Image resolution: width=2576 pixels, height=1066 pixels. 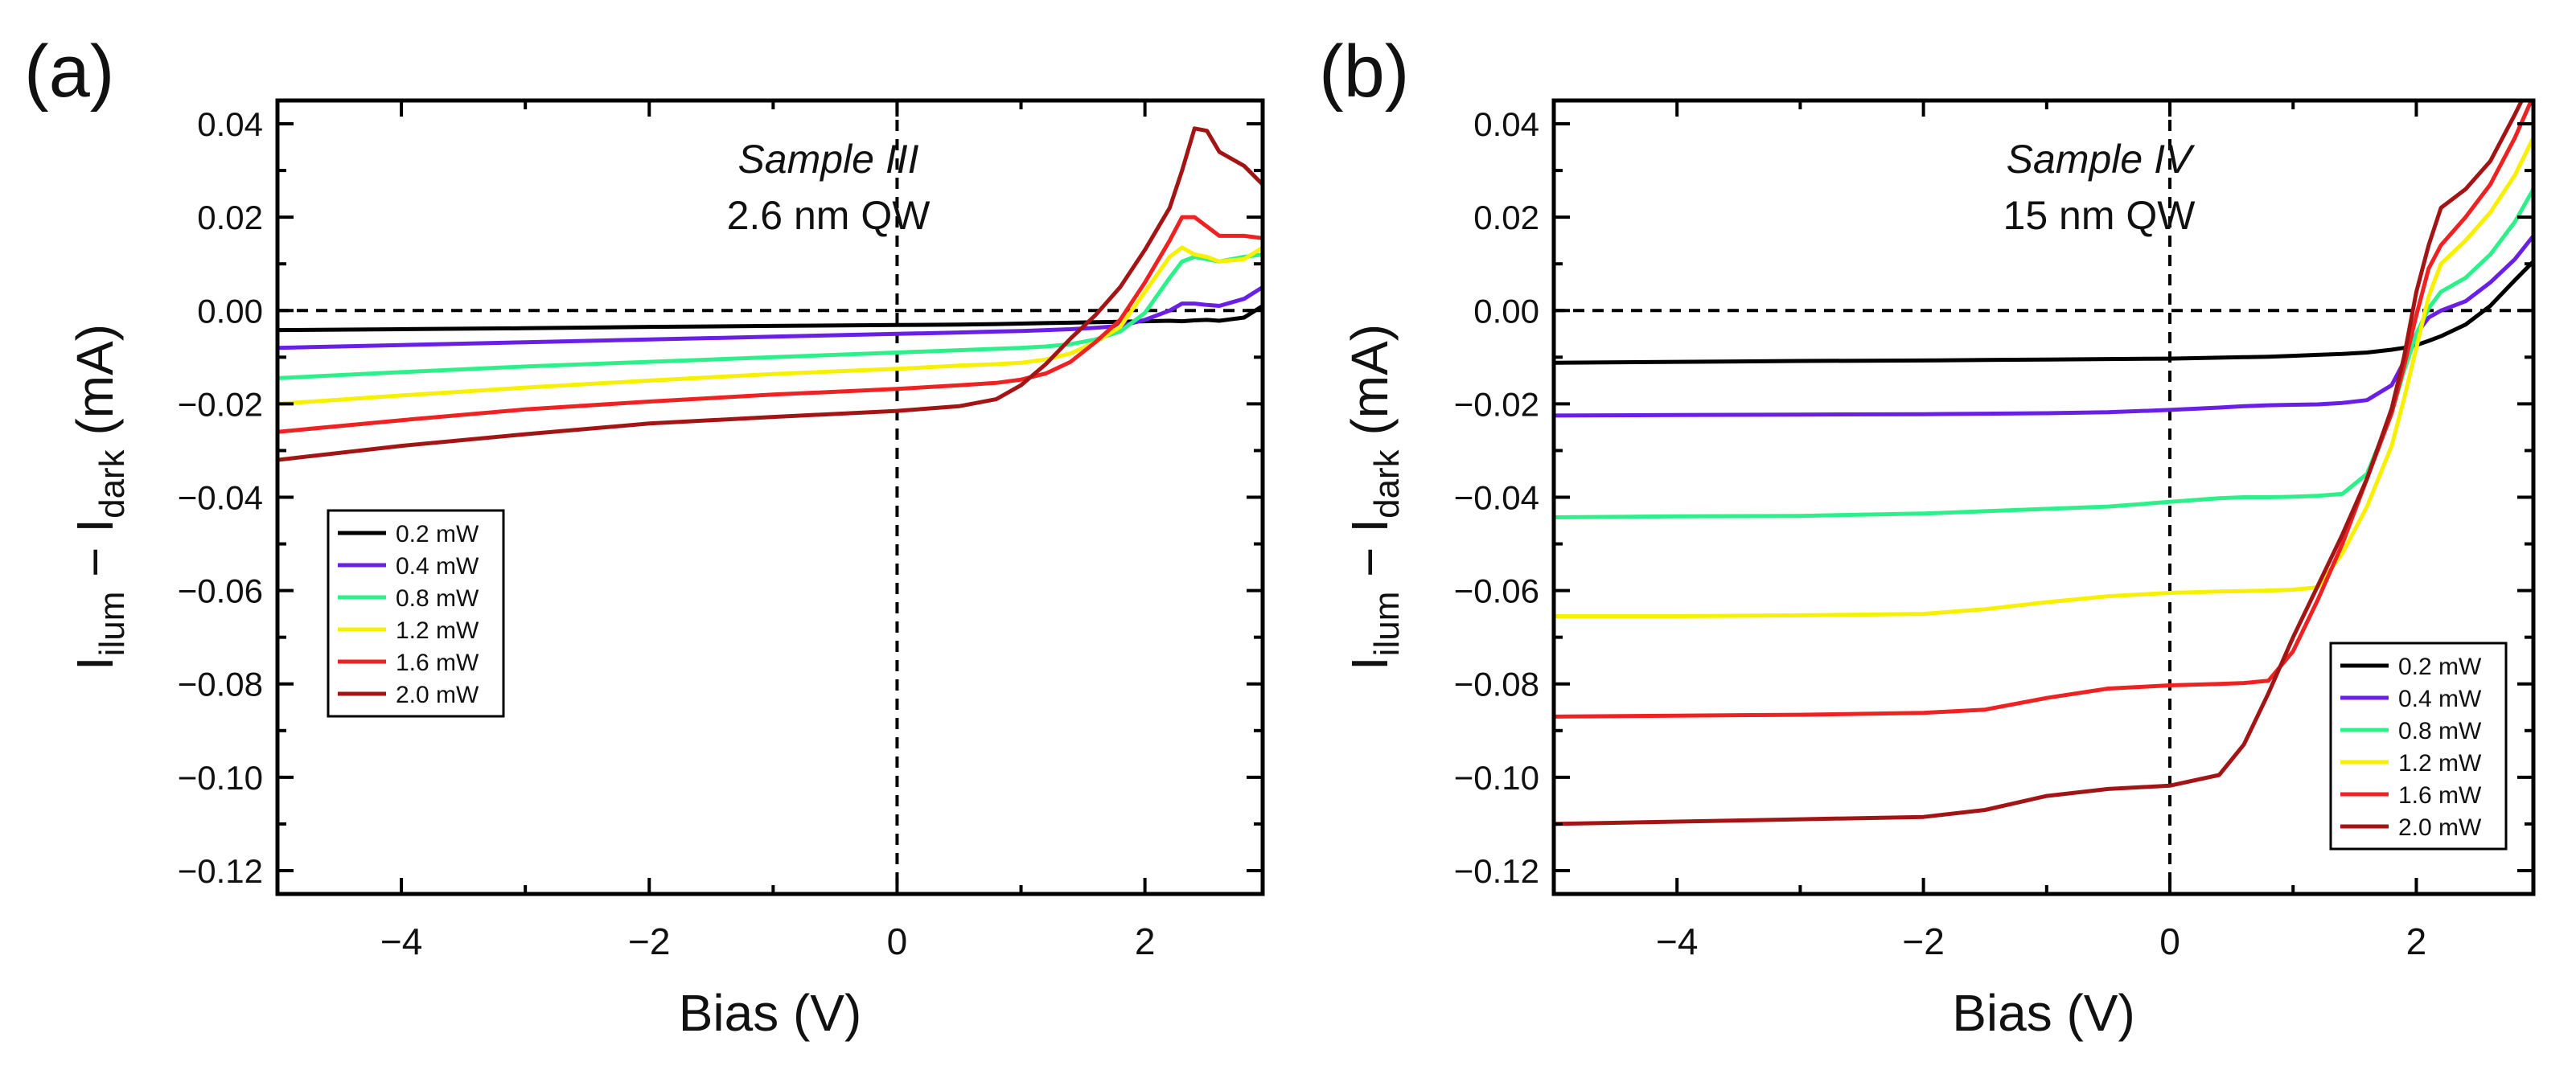 I want to click on qw-annotation: 15 nm QW, so click(x=2099, y=215).